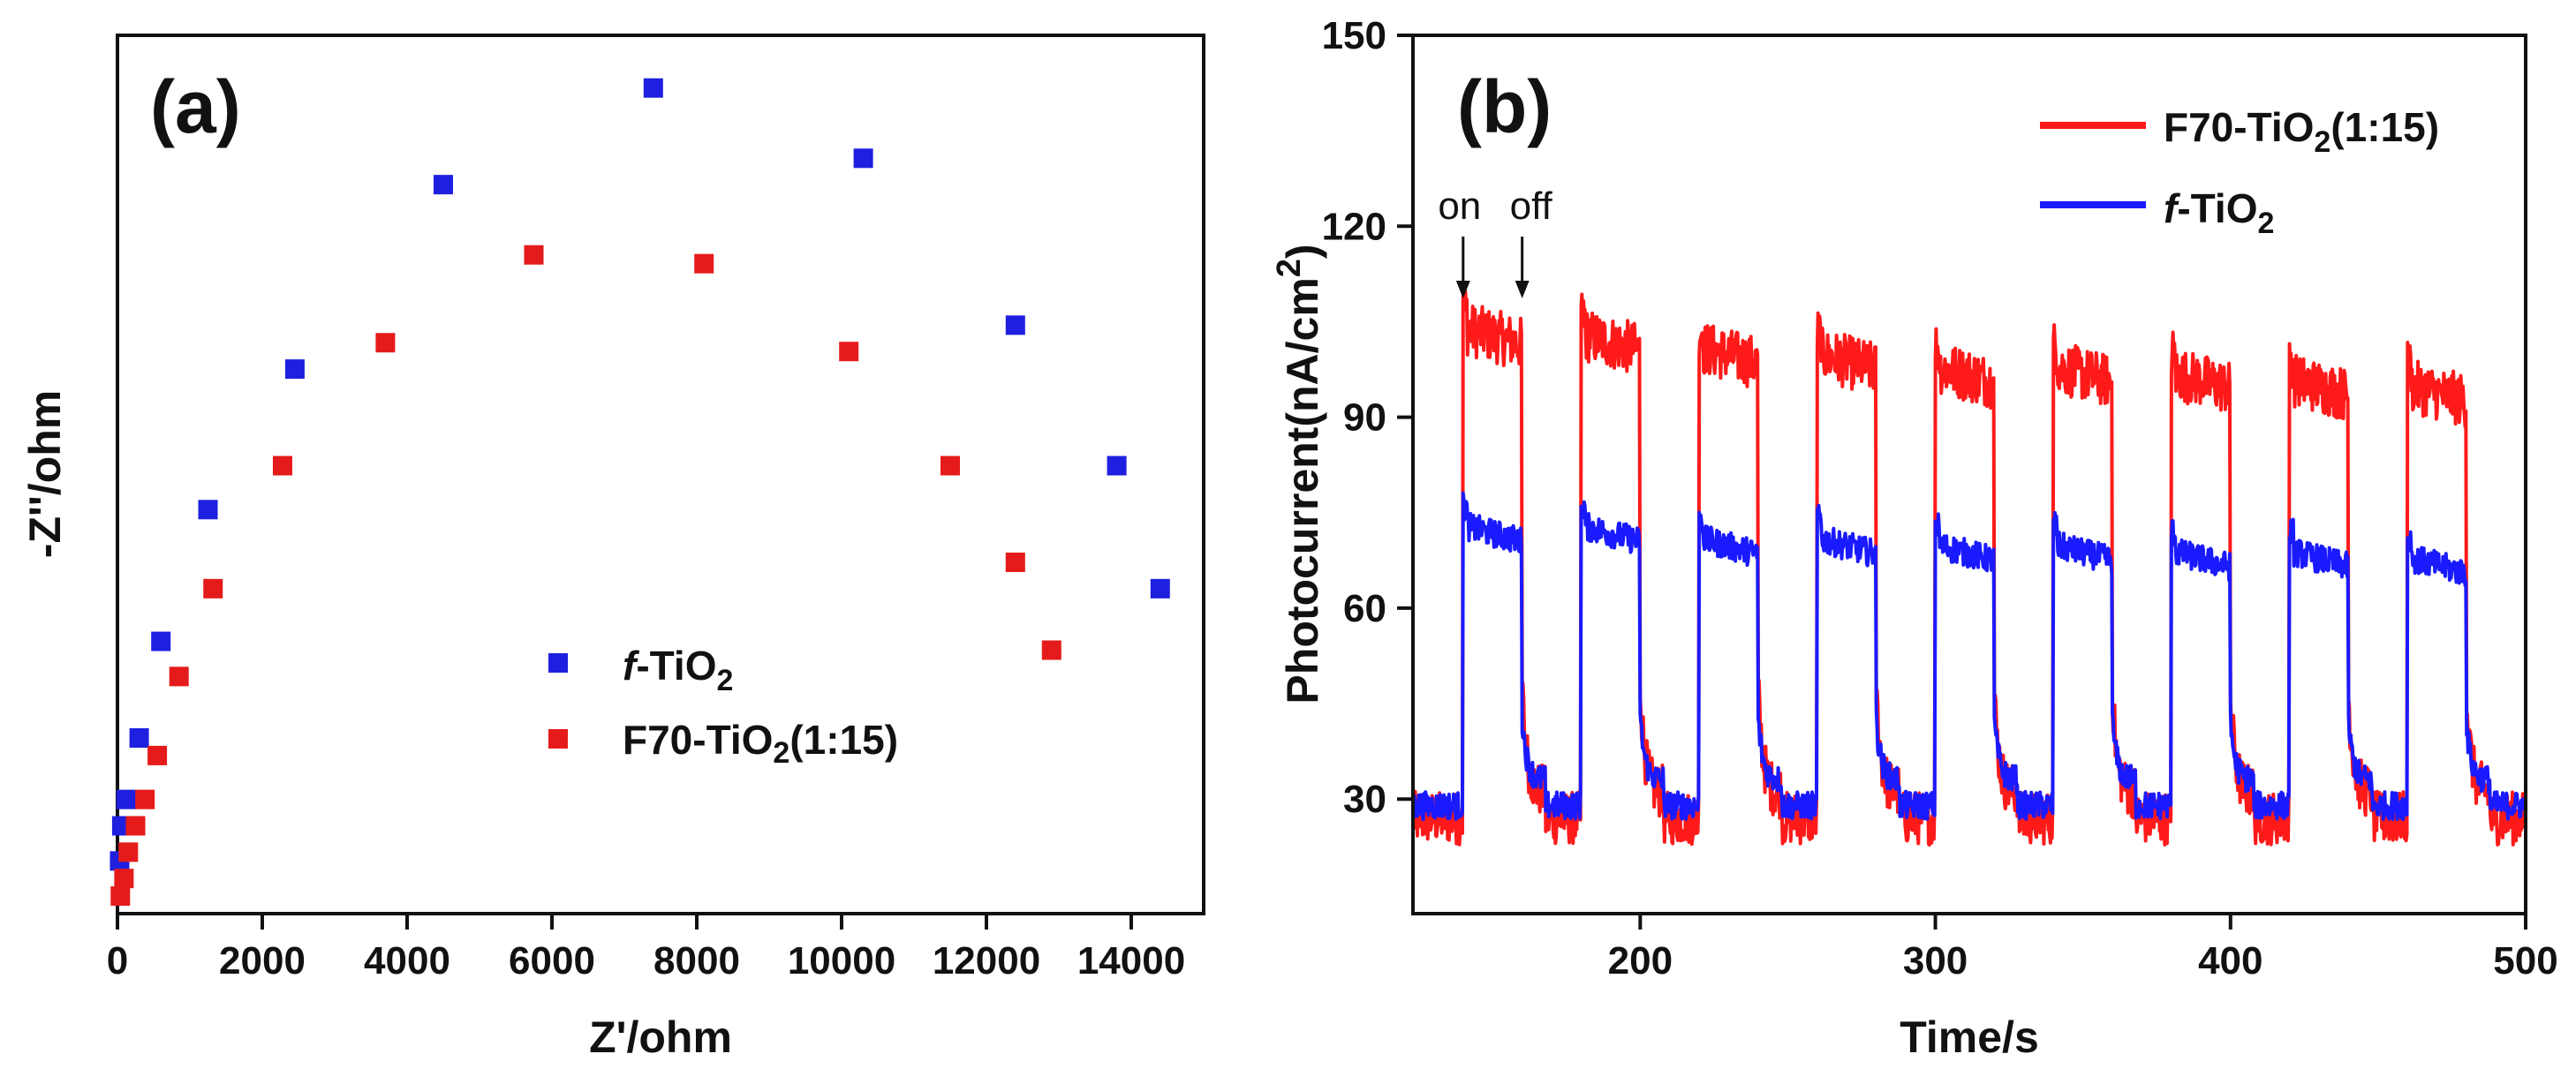  I want to click on panel-a-x-tick-label: 14000, so click(1131, 961).